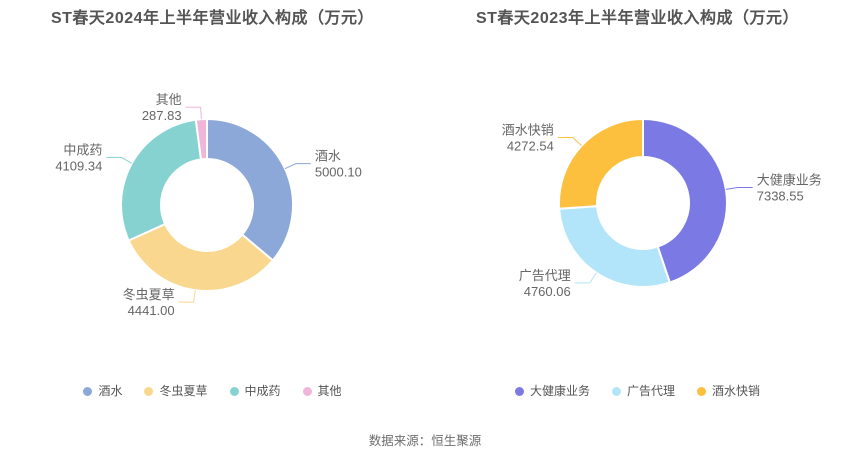 This screenshot has height=459, width=850. Describe the element at coordinates (425, 441) in the screenshot. I see `data-source-text: 数据来源：恒生聚源` at that location.